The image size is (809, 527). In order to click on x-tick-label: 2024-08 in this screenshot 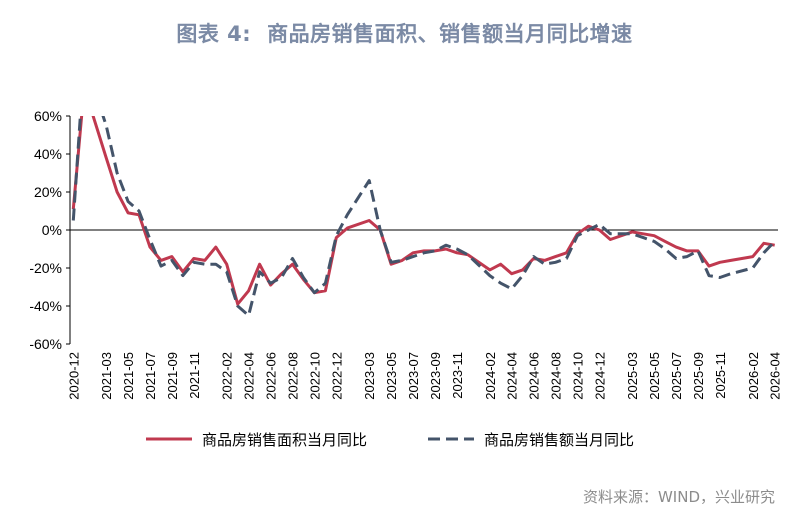, I will do `click(556, 376)`.